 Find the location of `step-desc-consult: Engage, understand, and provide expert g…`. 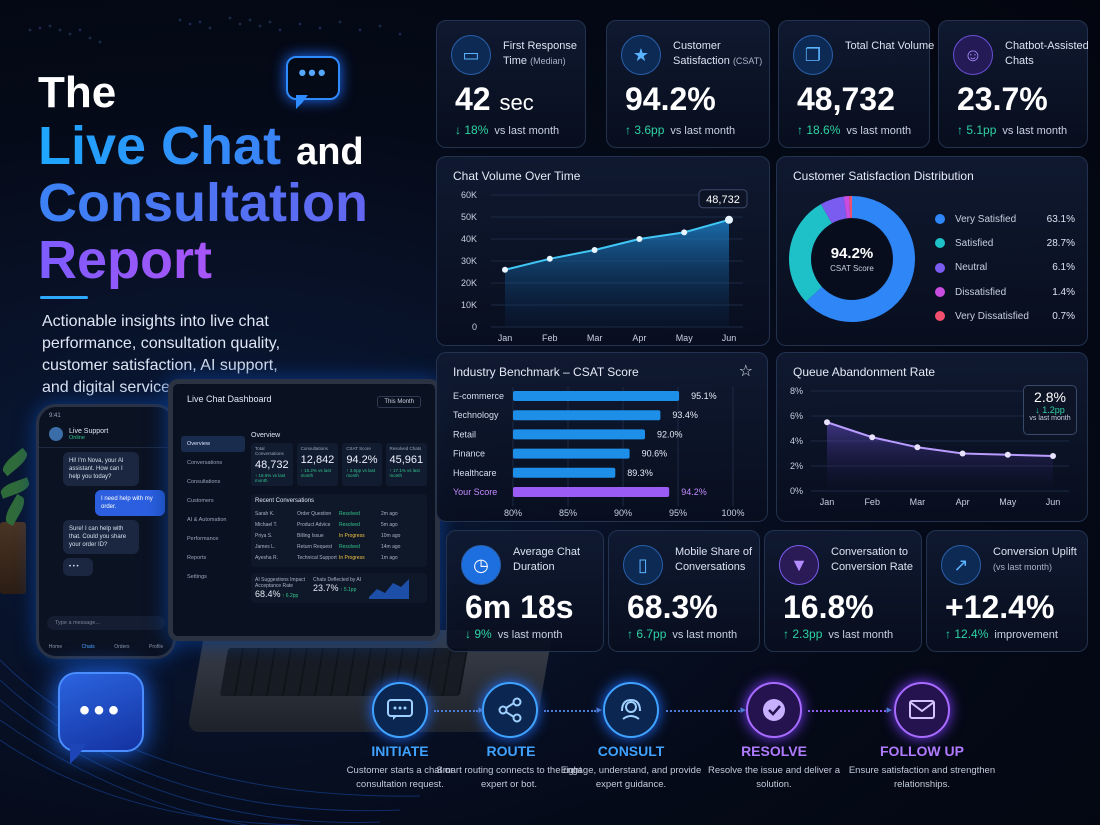

step-desc-consult: Engage, understand, and provide expert g… is located at coordinates (631, 777).